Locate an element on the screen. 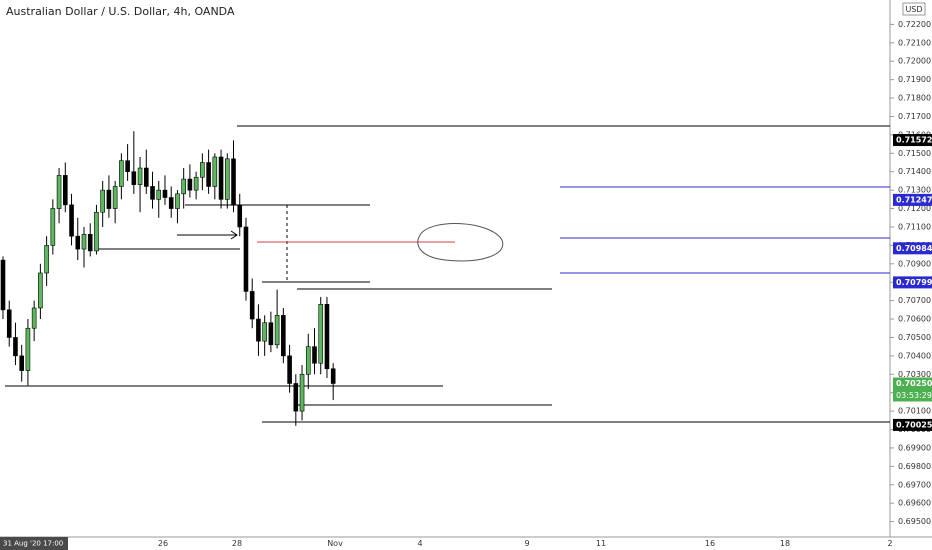 The image size is (932, 550). y-tick-label: 0.70400 is located at coordinates (914, 355).